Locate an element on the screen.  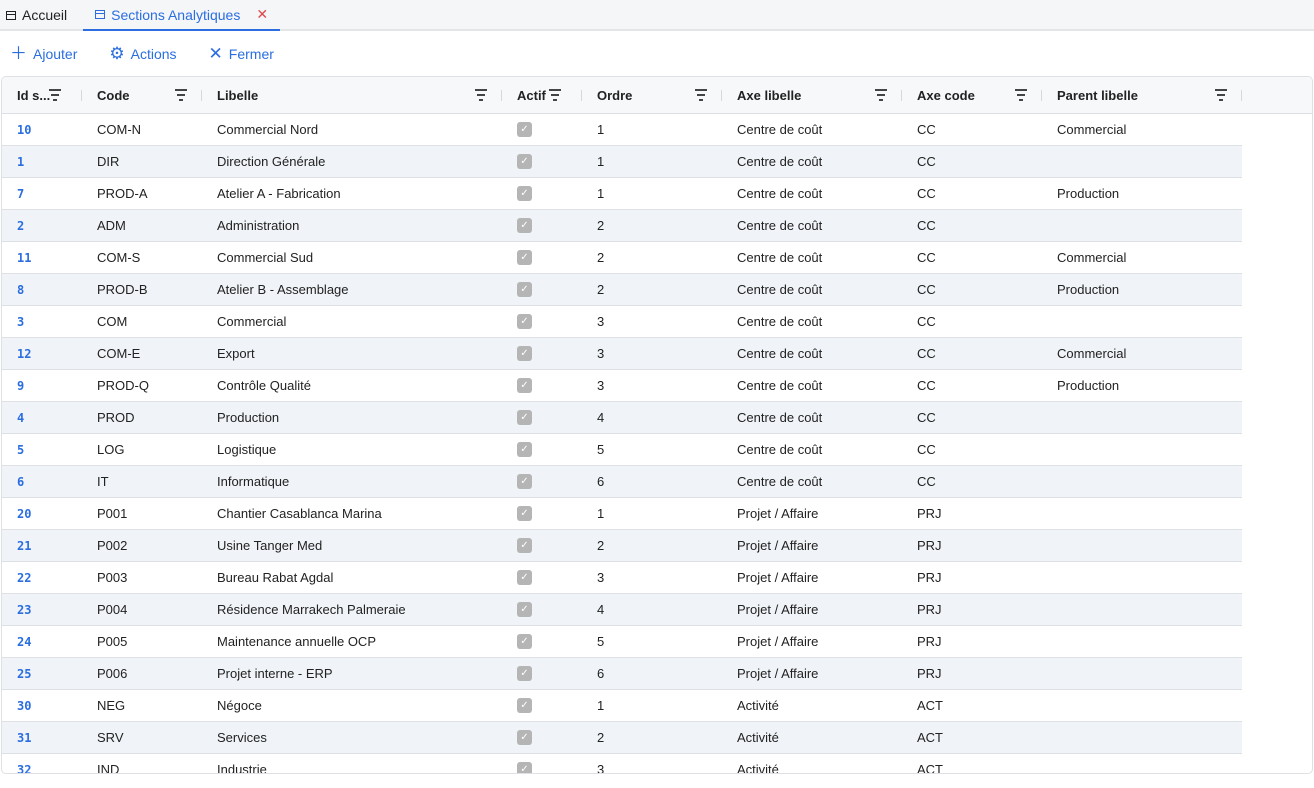
column-header-parent-libelle: Parent libelle is located at coordinates (1142, 95).